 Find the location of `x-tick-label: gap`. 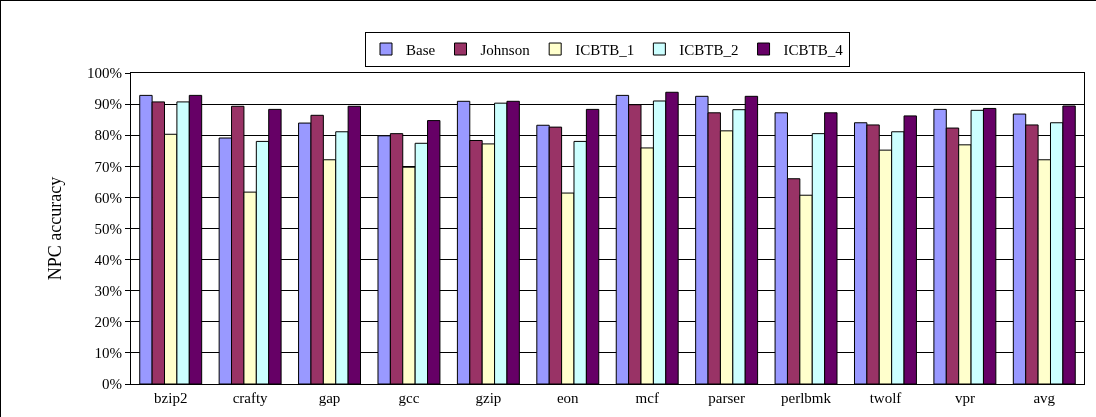

x-tick-label: gap is located at coordinates (329, 398).